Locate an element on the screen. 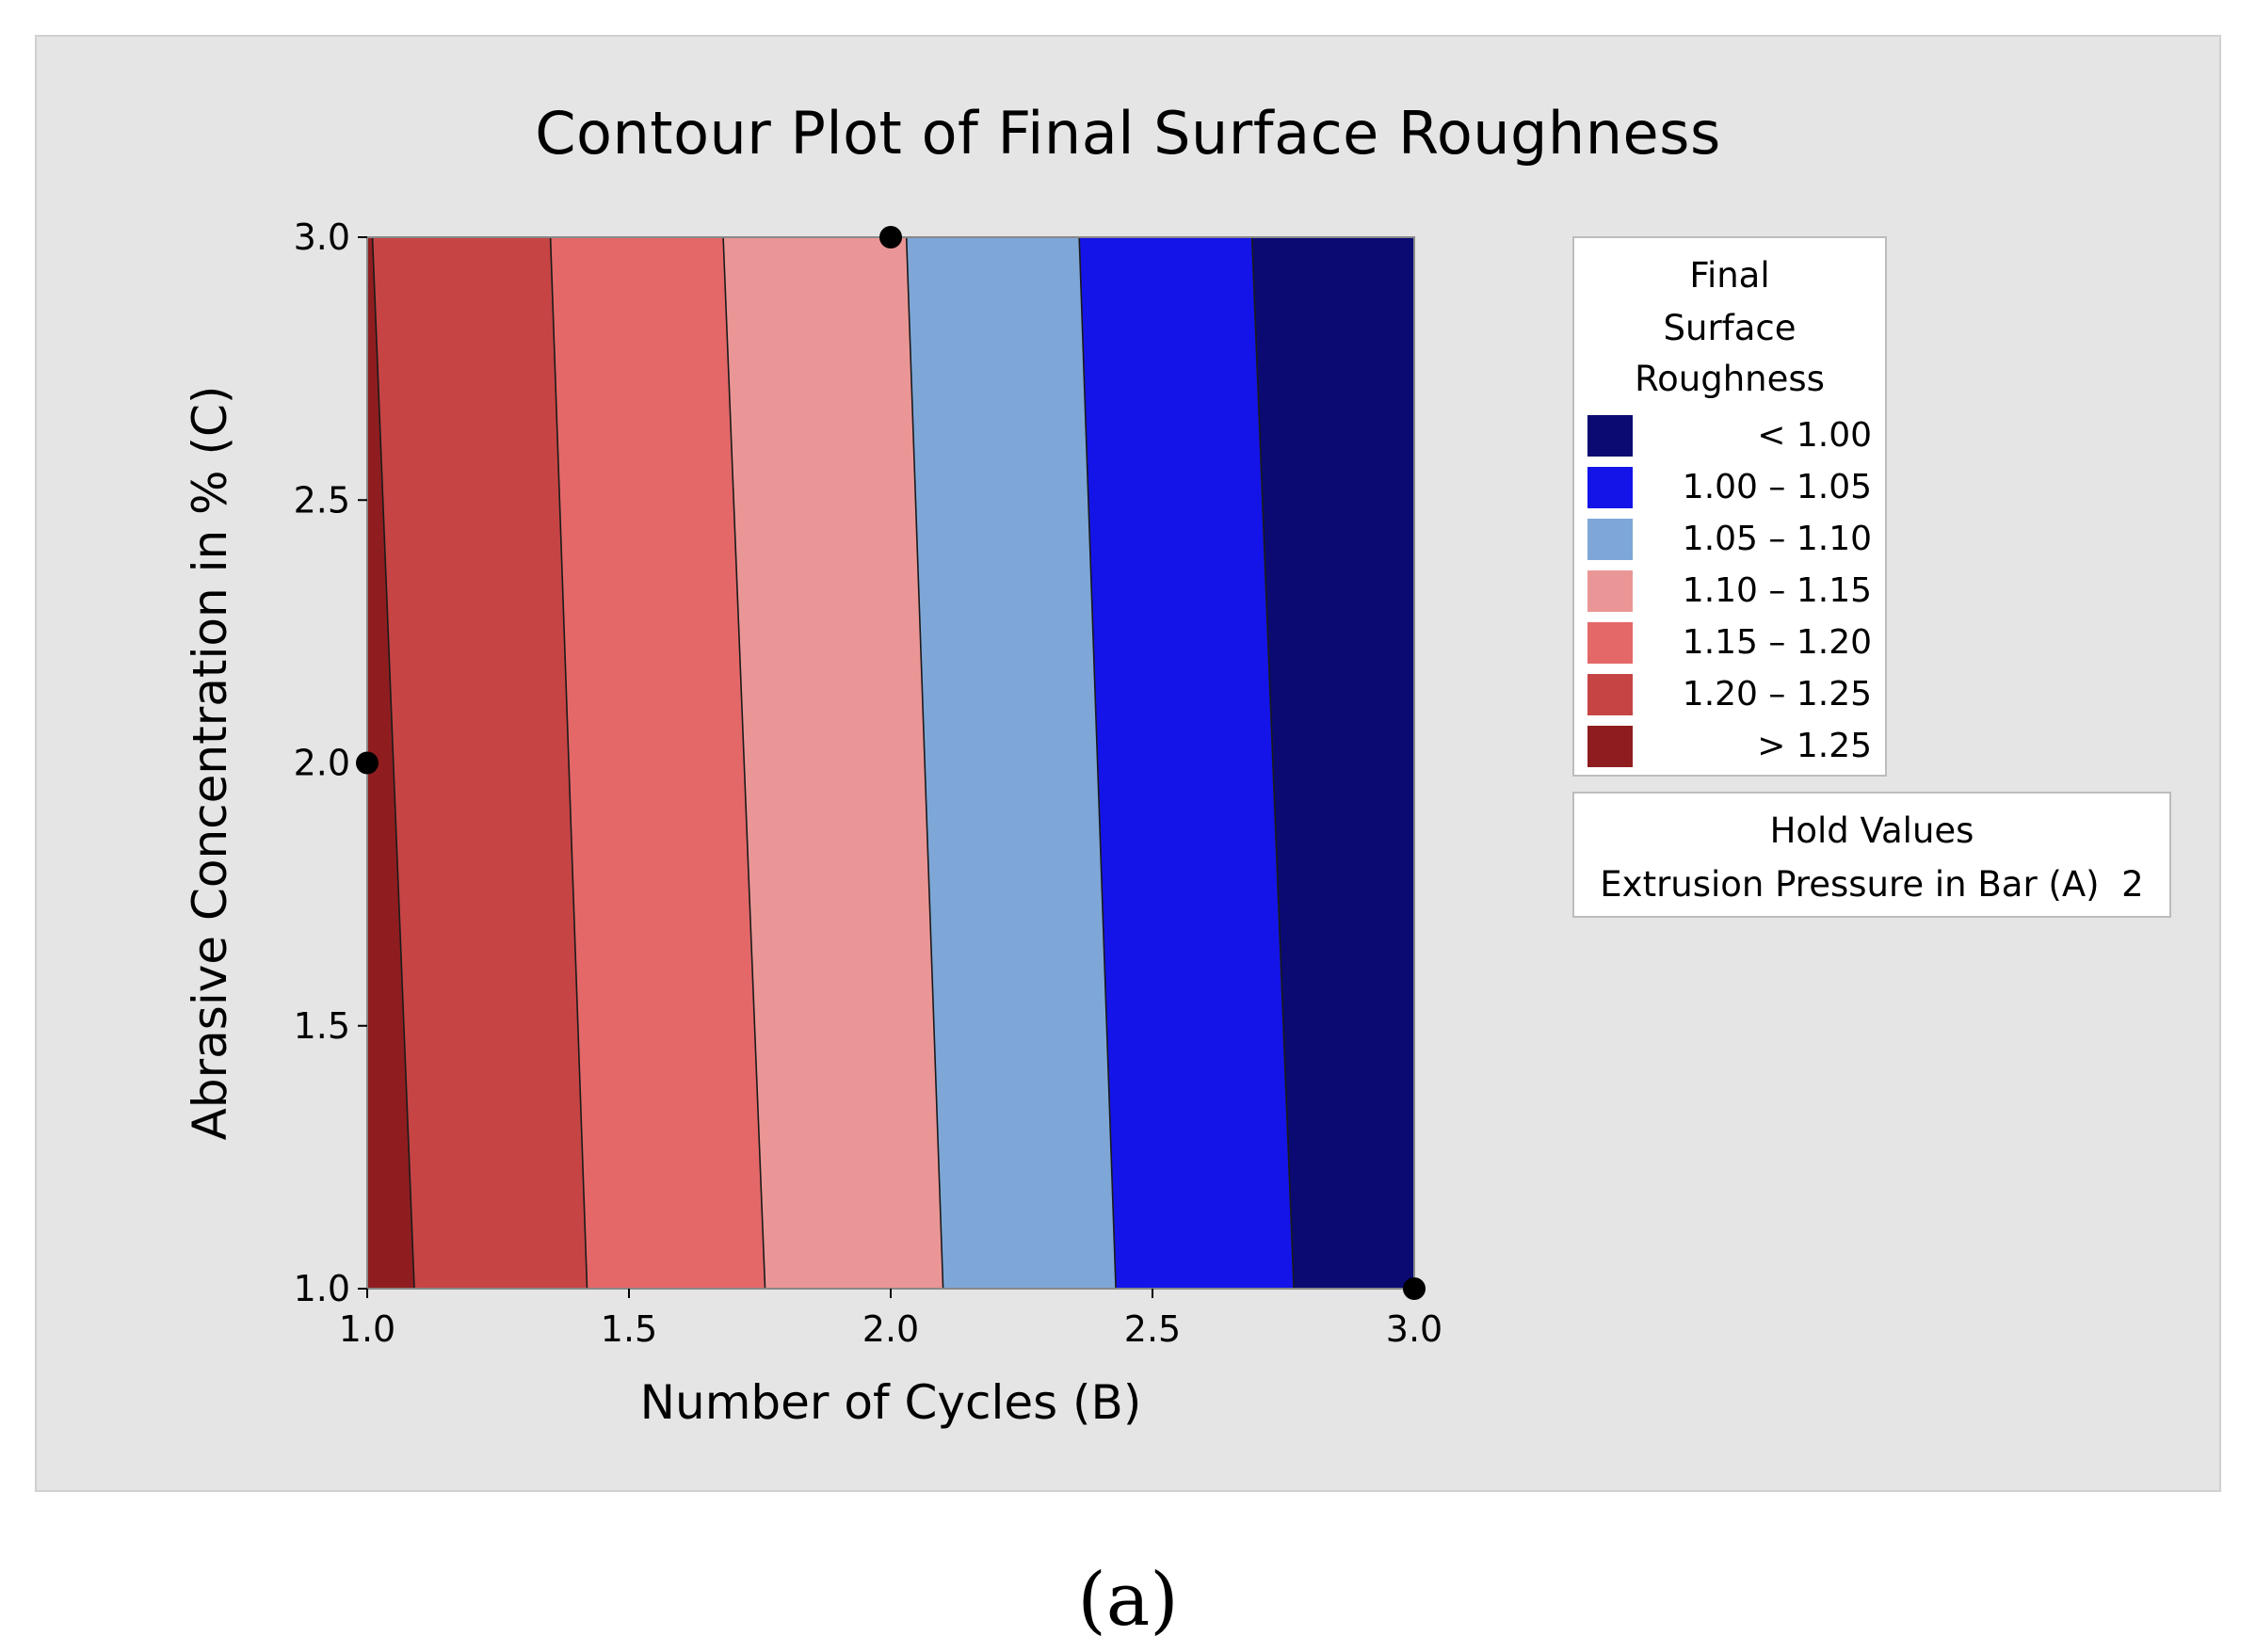 The width and height of the screenshot is (2256, 1652). y-axis-title: Abrasive Concentration in % (C) is located at coordinates (210, 763).